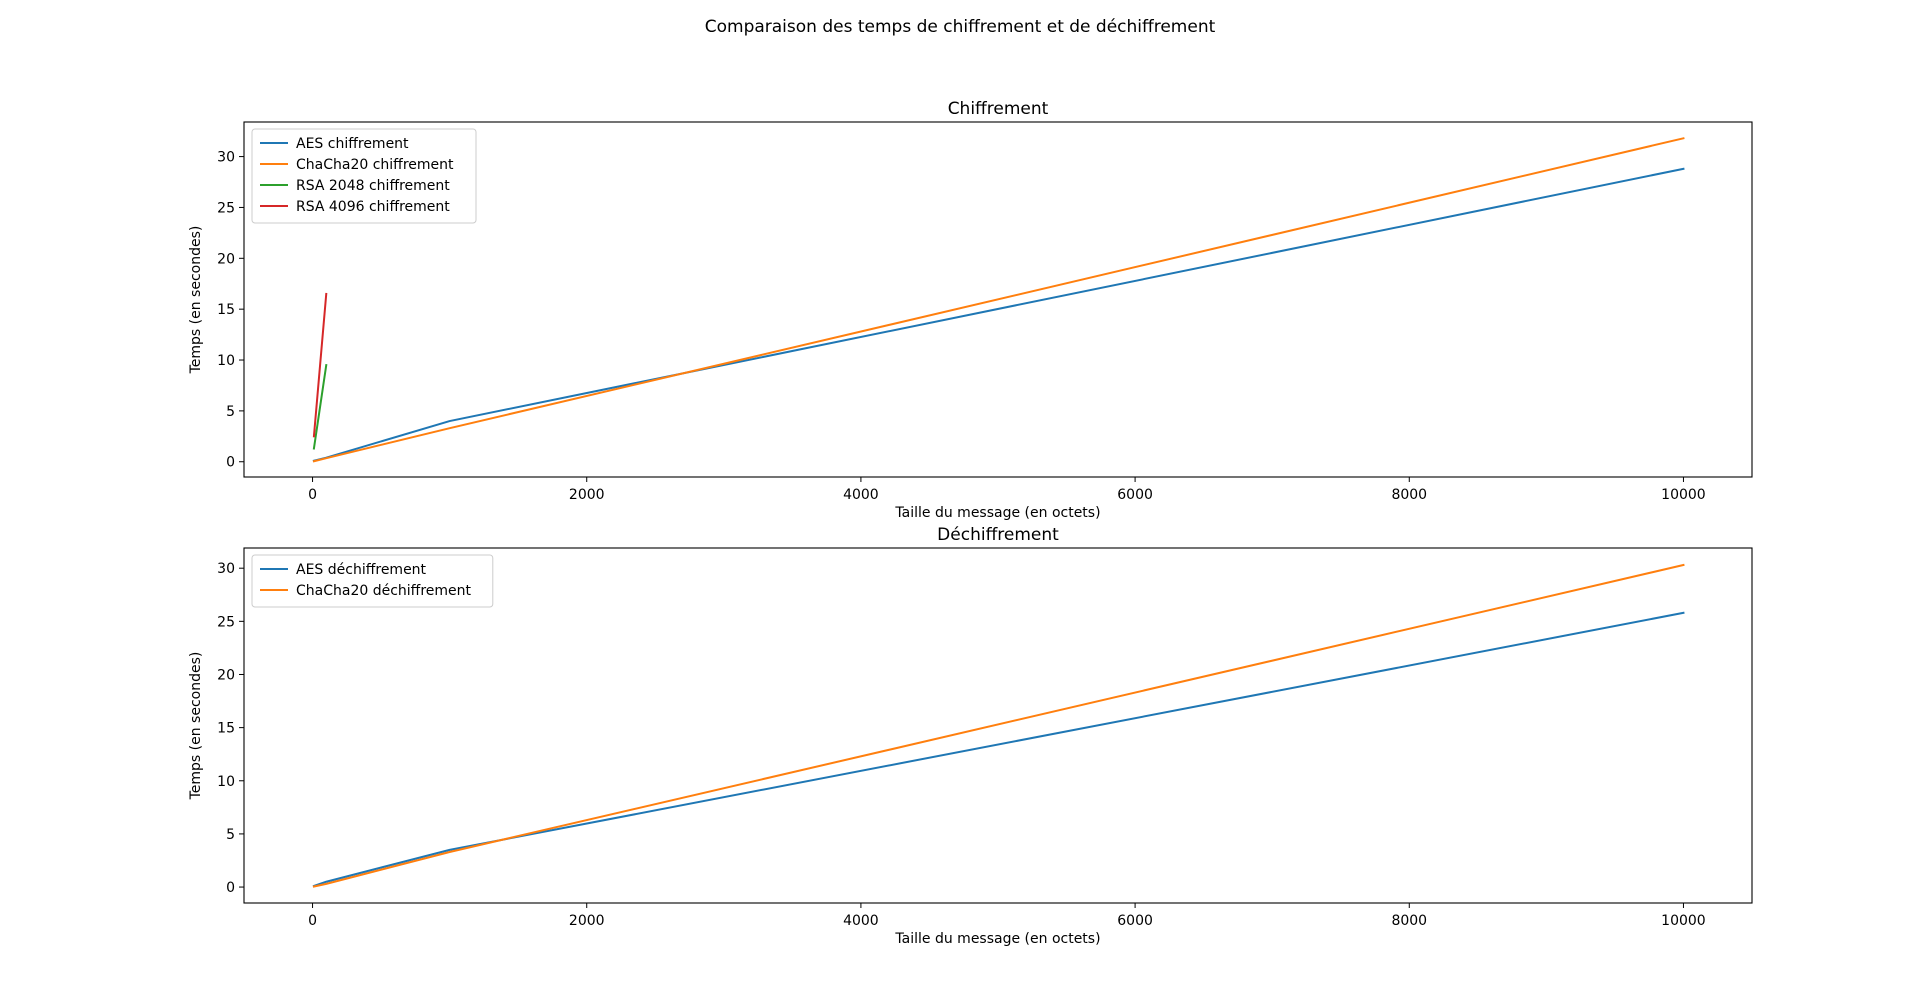  What do you see at coordinates (361, 570) in the screenshot?
I see `legend-entry: AES déchiffrement` at bounding box center [361, 570].